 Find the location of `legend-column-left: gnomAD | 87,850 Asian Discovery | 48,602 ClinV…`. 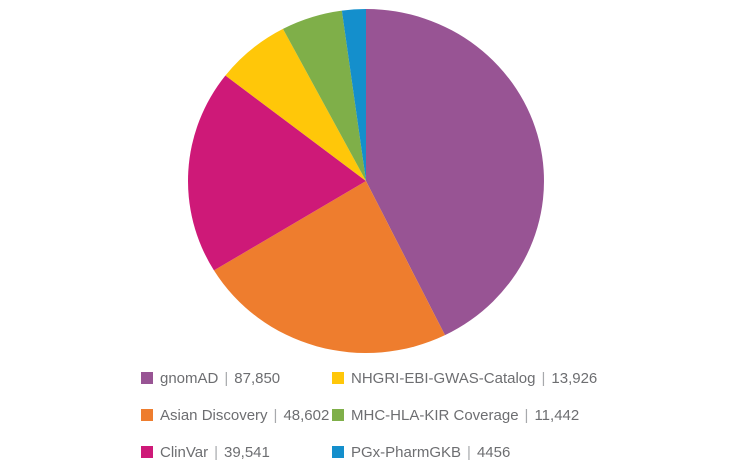

legend-column-left: gnomAD | 87,850 Asian Discovery | 48,602 ClinV… is located at coordinates (236, 422).